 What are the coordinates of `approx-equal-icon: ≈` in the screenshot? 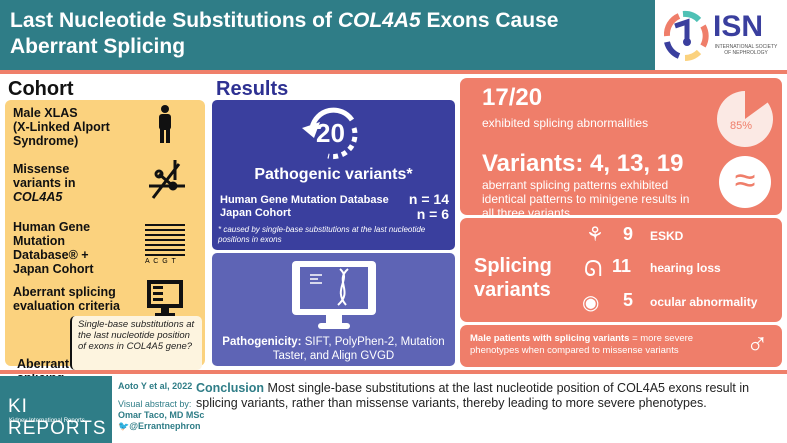 It's located at (745, 182).